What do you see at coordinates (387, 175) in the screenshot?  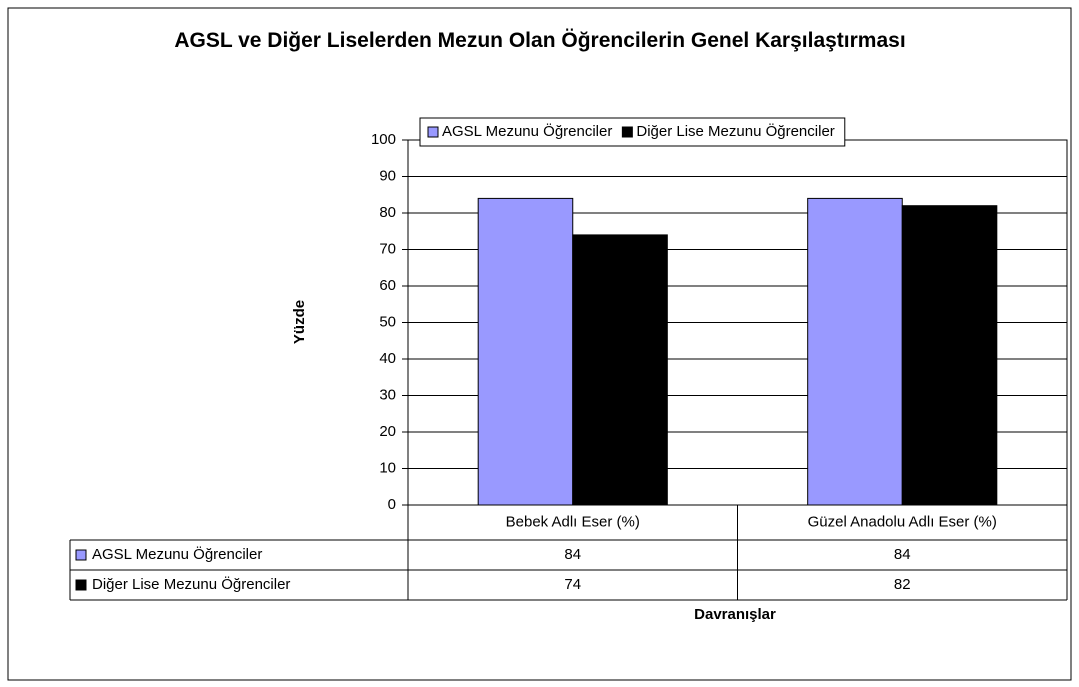 I see `y-tick-label: 90` at bounding box center [387, 175].